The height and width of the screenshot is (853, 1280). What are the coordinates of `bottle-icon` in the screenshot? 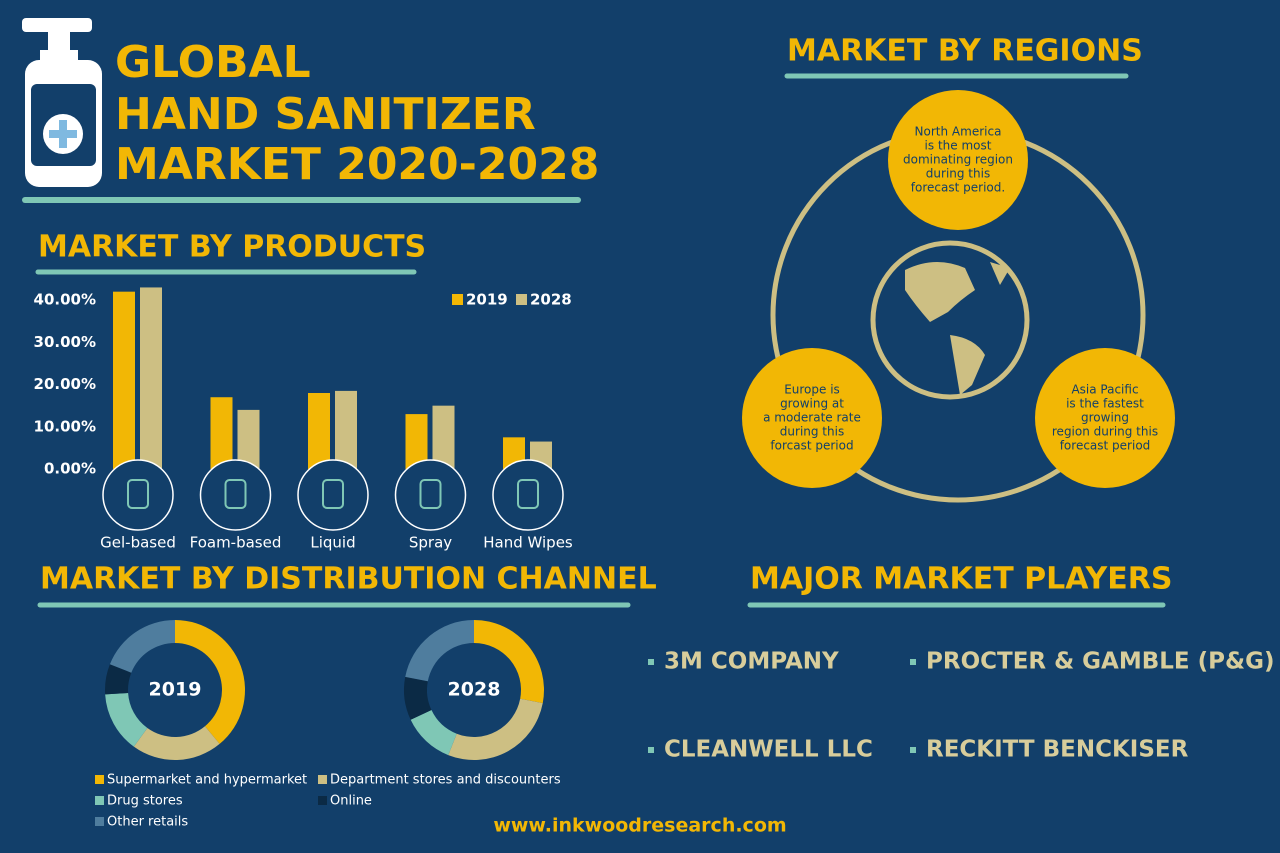 It's located at (62, 102).